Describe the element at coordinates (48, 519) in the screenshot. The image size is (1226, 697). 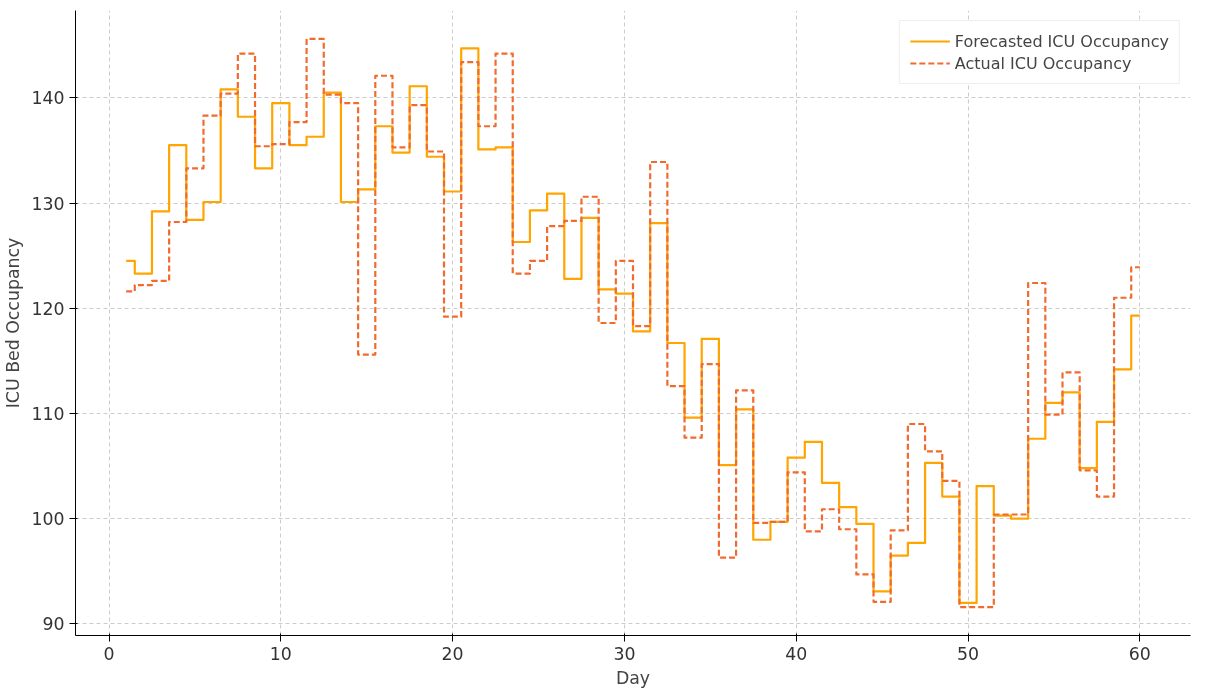
I see `y-tick-label: 100` at that location.